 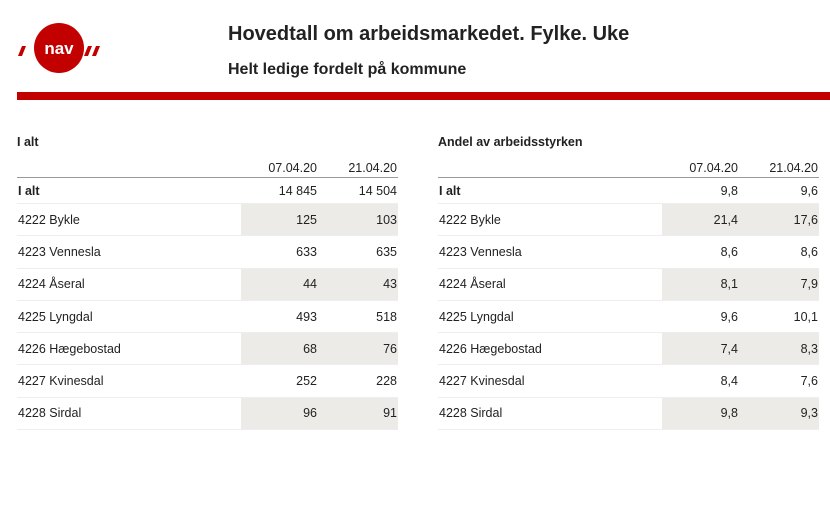 I want to click on table-row: 4223 Vennesla 8,6 8,6, so click(x=628, y=252).